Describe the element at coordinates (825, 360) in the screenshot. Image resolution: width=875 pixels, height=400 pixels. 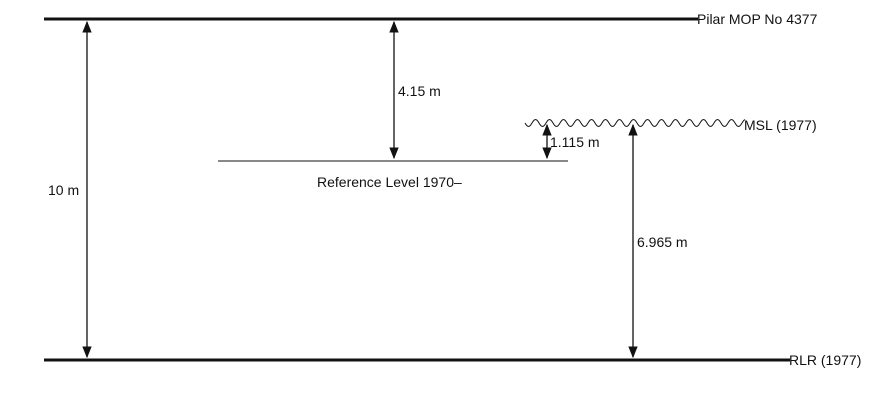
I see `rlr-label: RLR (1977)` at that location.